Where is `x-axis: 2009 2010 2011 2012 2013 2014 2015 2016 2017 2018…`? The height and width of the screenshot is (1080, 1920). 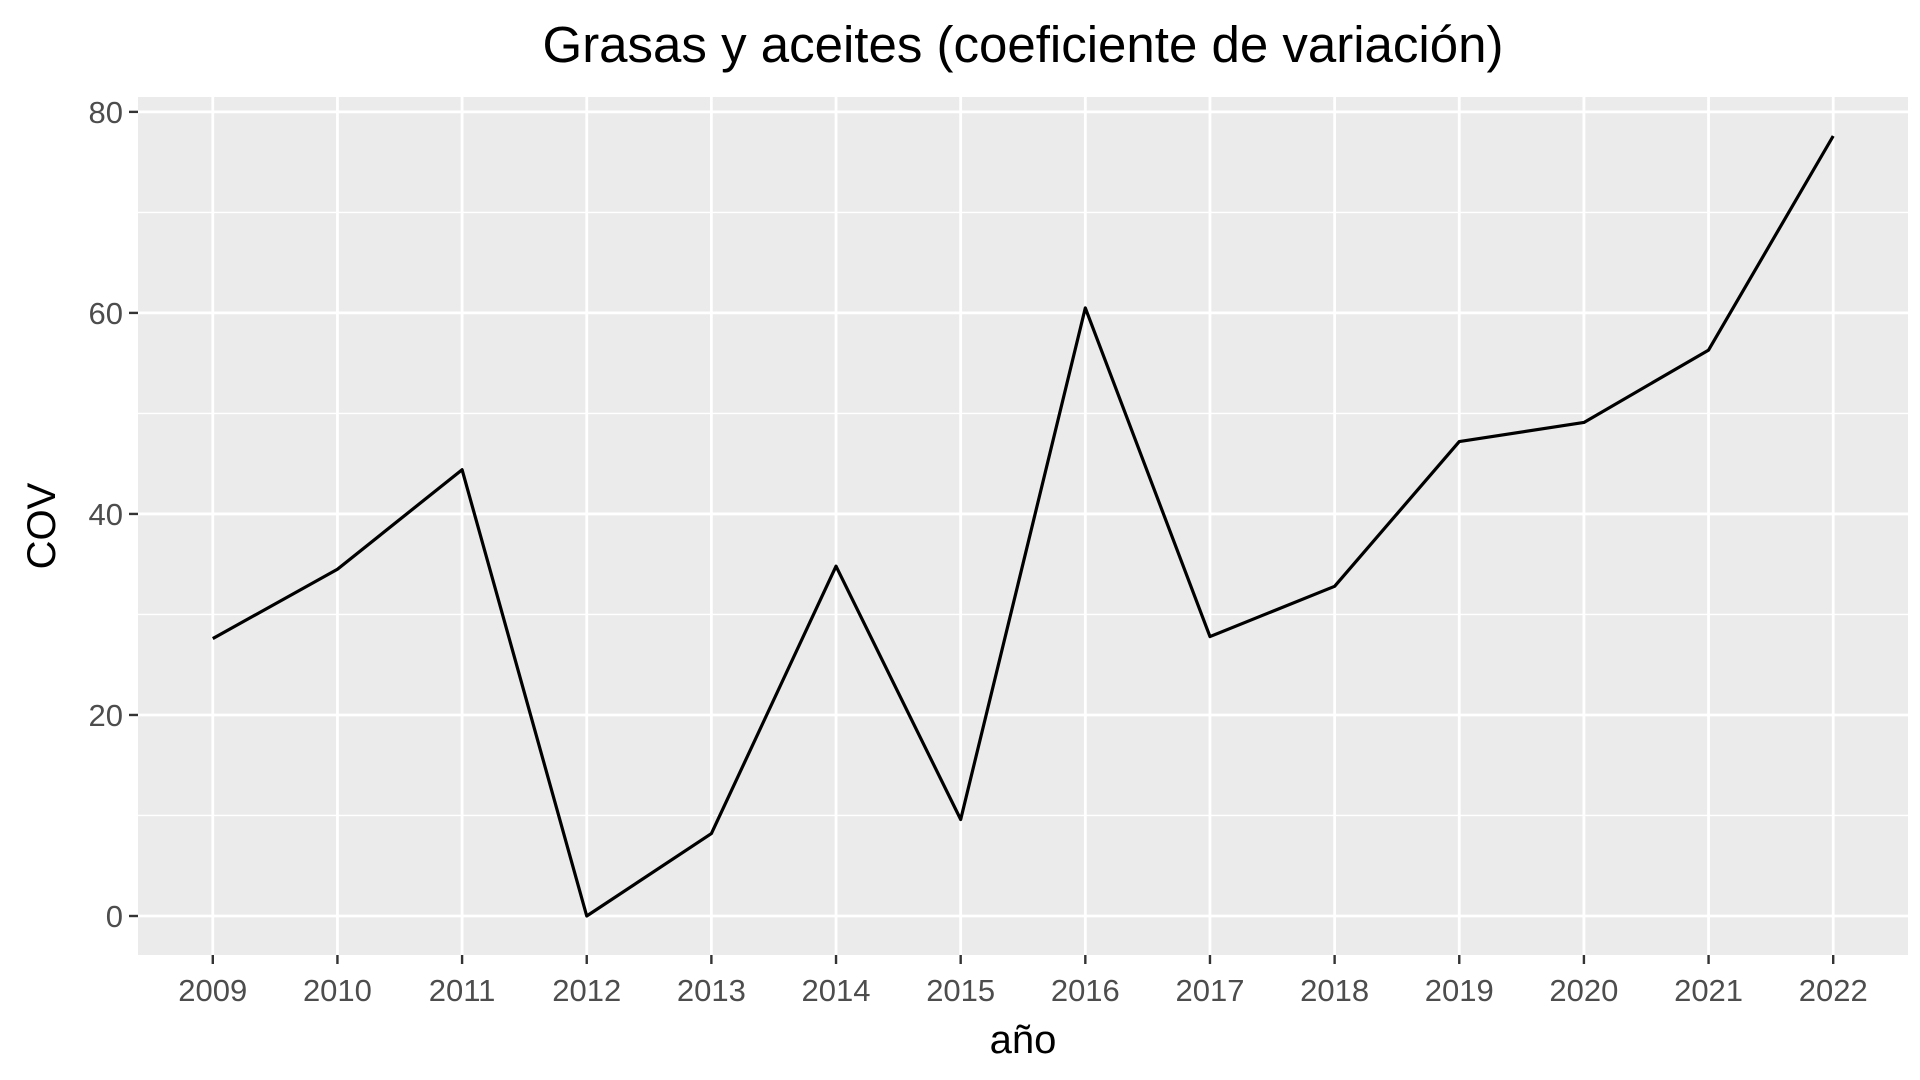
x-axis: 2009 2010 2011 2012 2013 2014 2015 2016 2017 2018… is located at coordinates (1023, 981).